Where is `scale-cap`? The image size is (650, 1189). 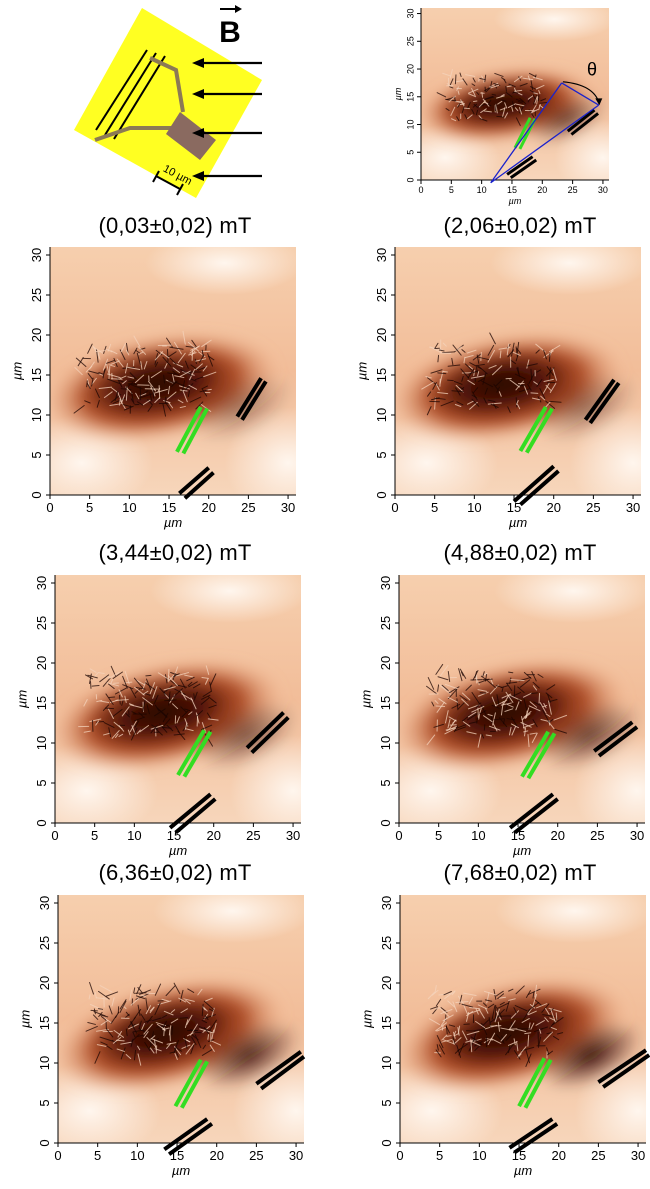 scale-cap is located at coordinates (156, 176).